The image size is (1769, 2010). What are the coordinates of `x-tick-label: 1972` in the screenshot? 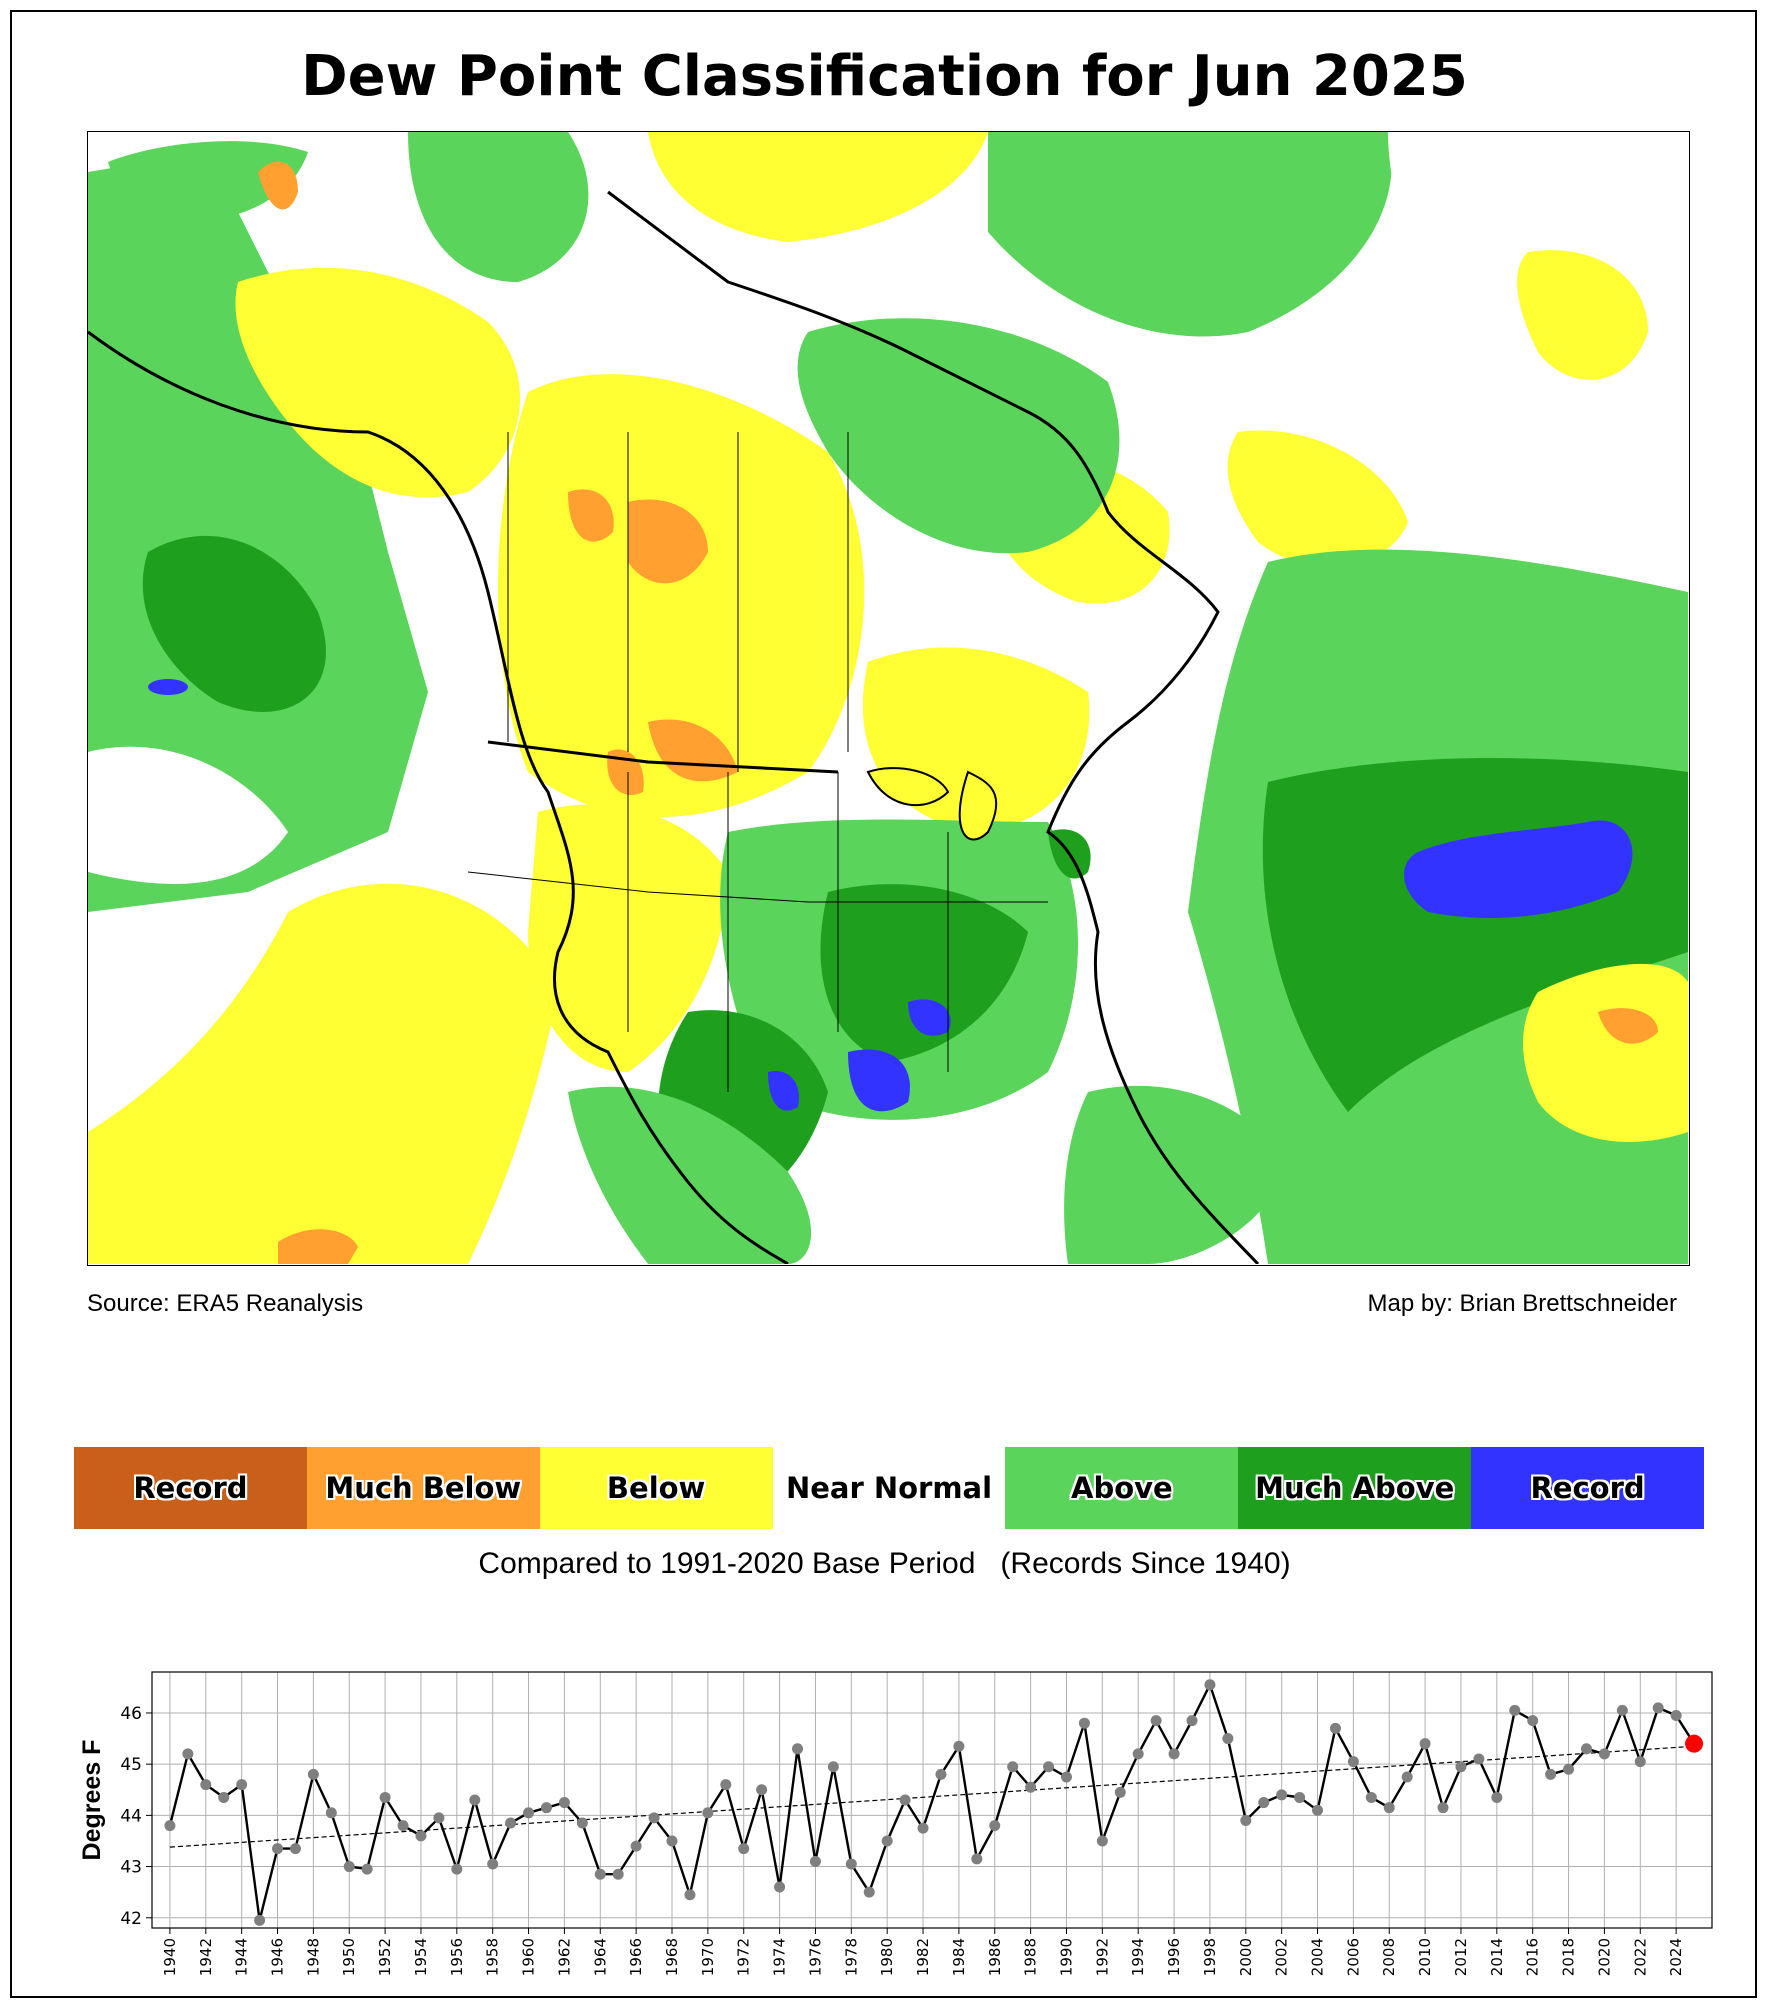 It's located at (744, 1957).